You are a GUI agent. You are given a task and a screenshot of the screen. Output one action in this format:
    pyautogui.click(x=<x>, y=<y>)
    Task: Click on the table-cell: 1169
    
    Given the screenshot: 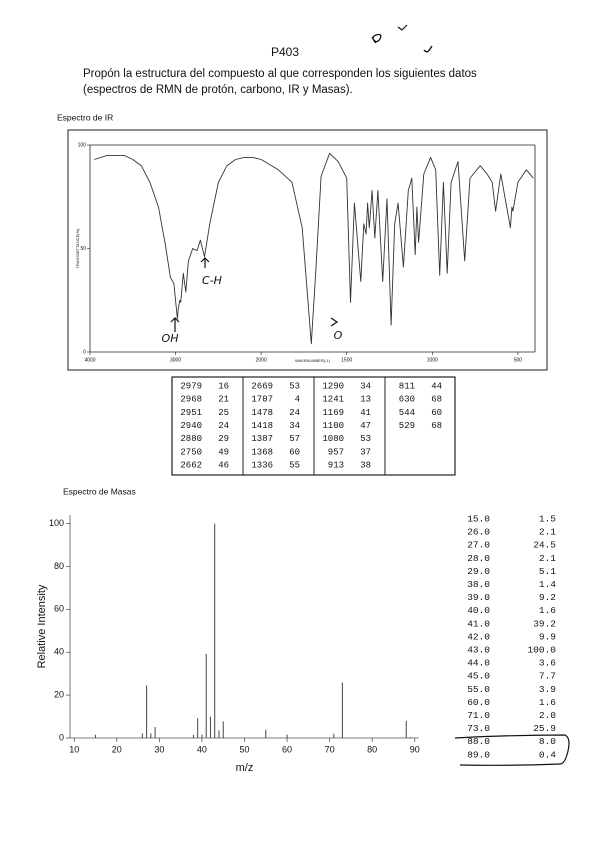 What is the action you would take?
    pyautogui.click(x=333, y=413)
    